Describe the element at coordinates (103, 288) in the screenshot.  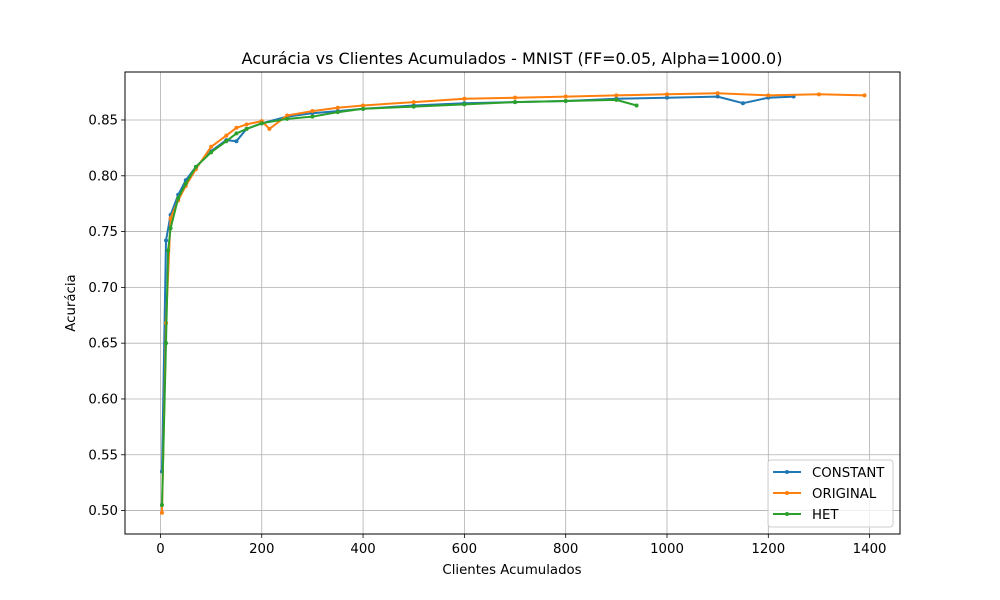
I see `y-tick-label: 0.70` at that location.